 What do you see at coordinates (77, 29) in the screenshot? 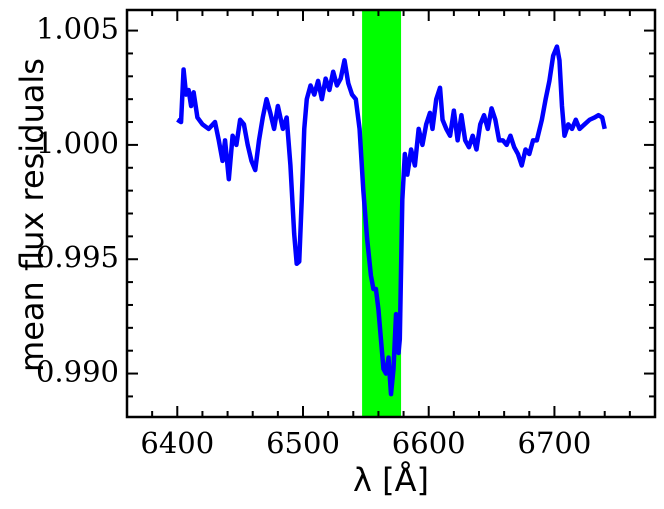
I see `y-tick-label: 1.005` at bounding box center [77, 29].